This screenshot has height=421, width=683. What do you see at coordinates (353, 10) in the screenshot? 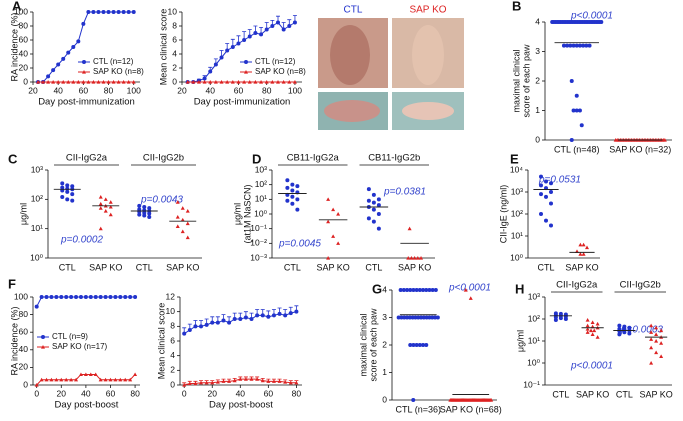
I see `photo-label: CTL` at bounding box center [353, 10].